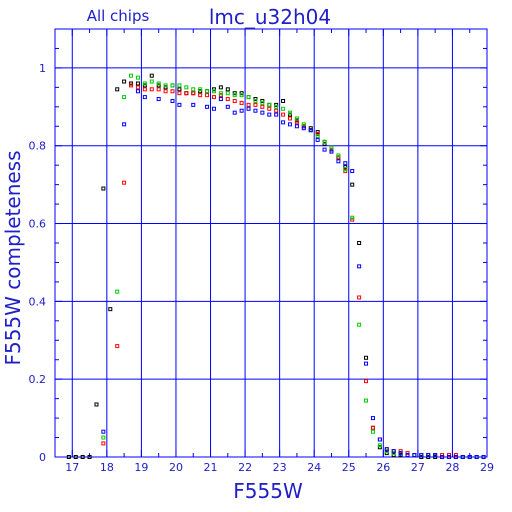 This screenshot has height=512, width=512. What do you see at coordinates (270, 17) in the screenshot?
I see `chart-title: lmc_u32h04` at bounding box center [270, 17].